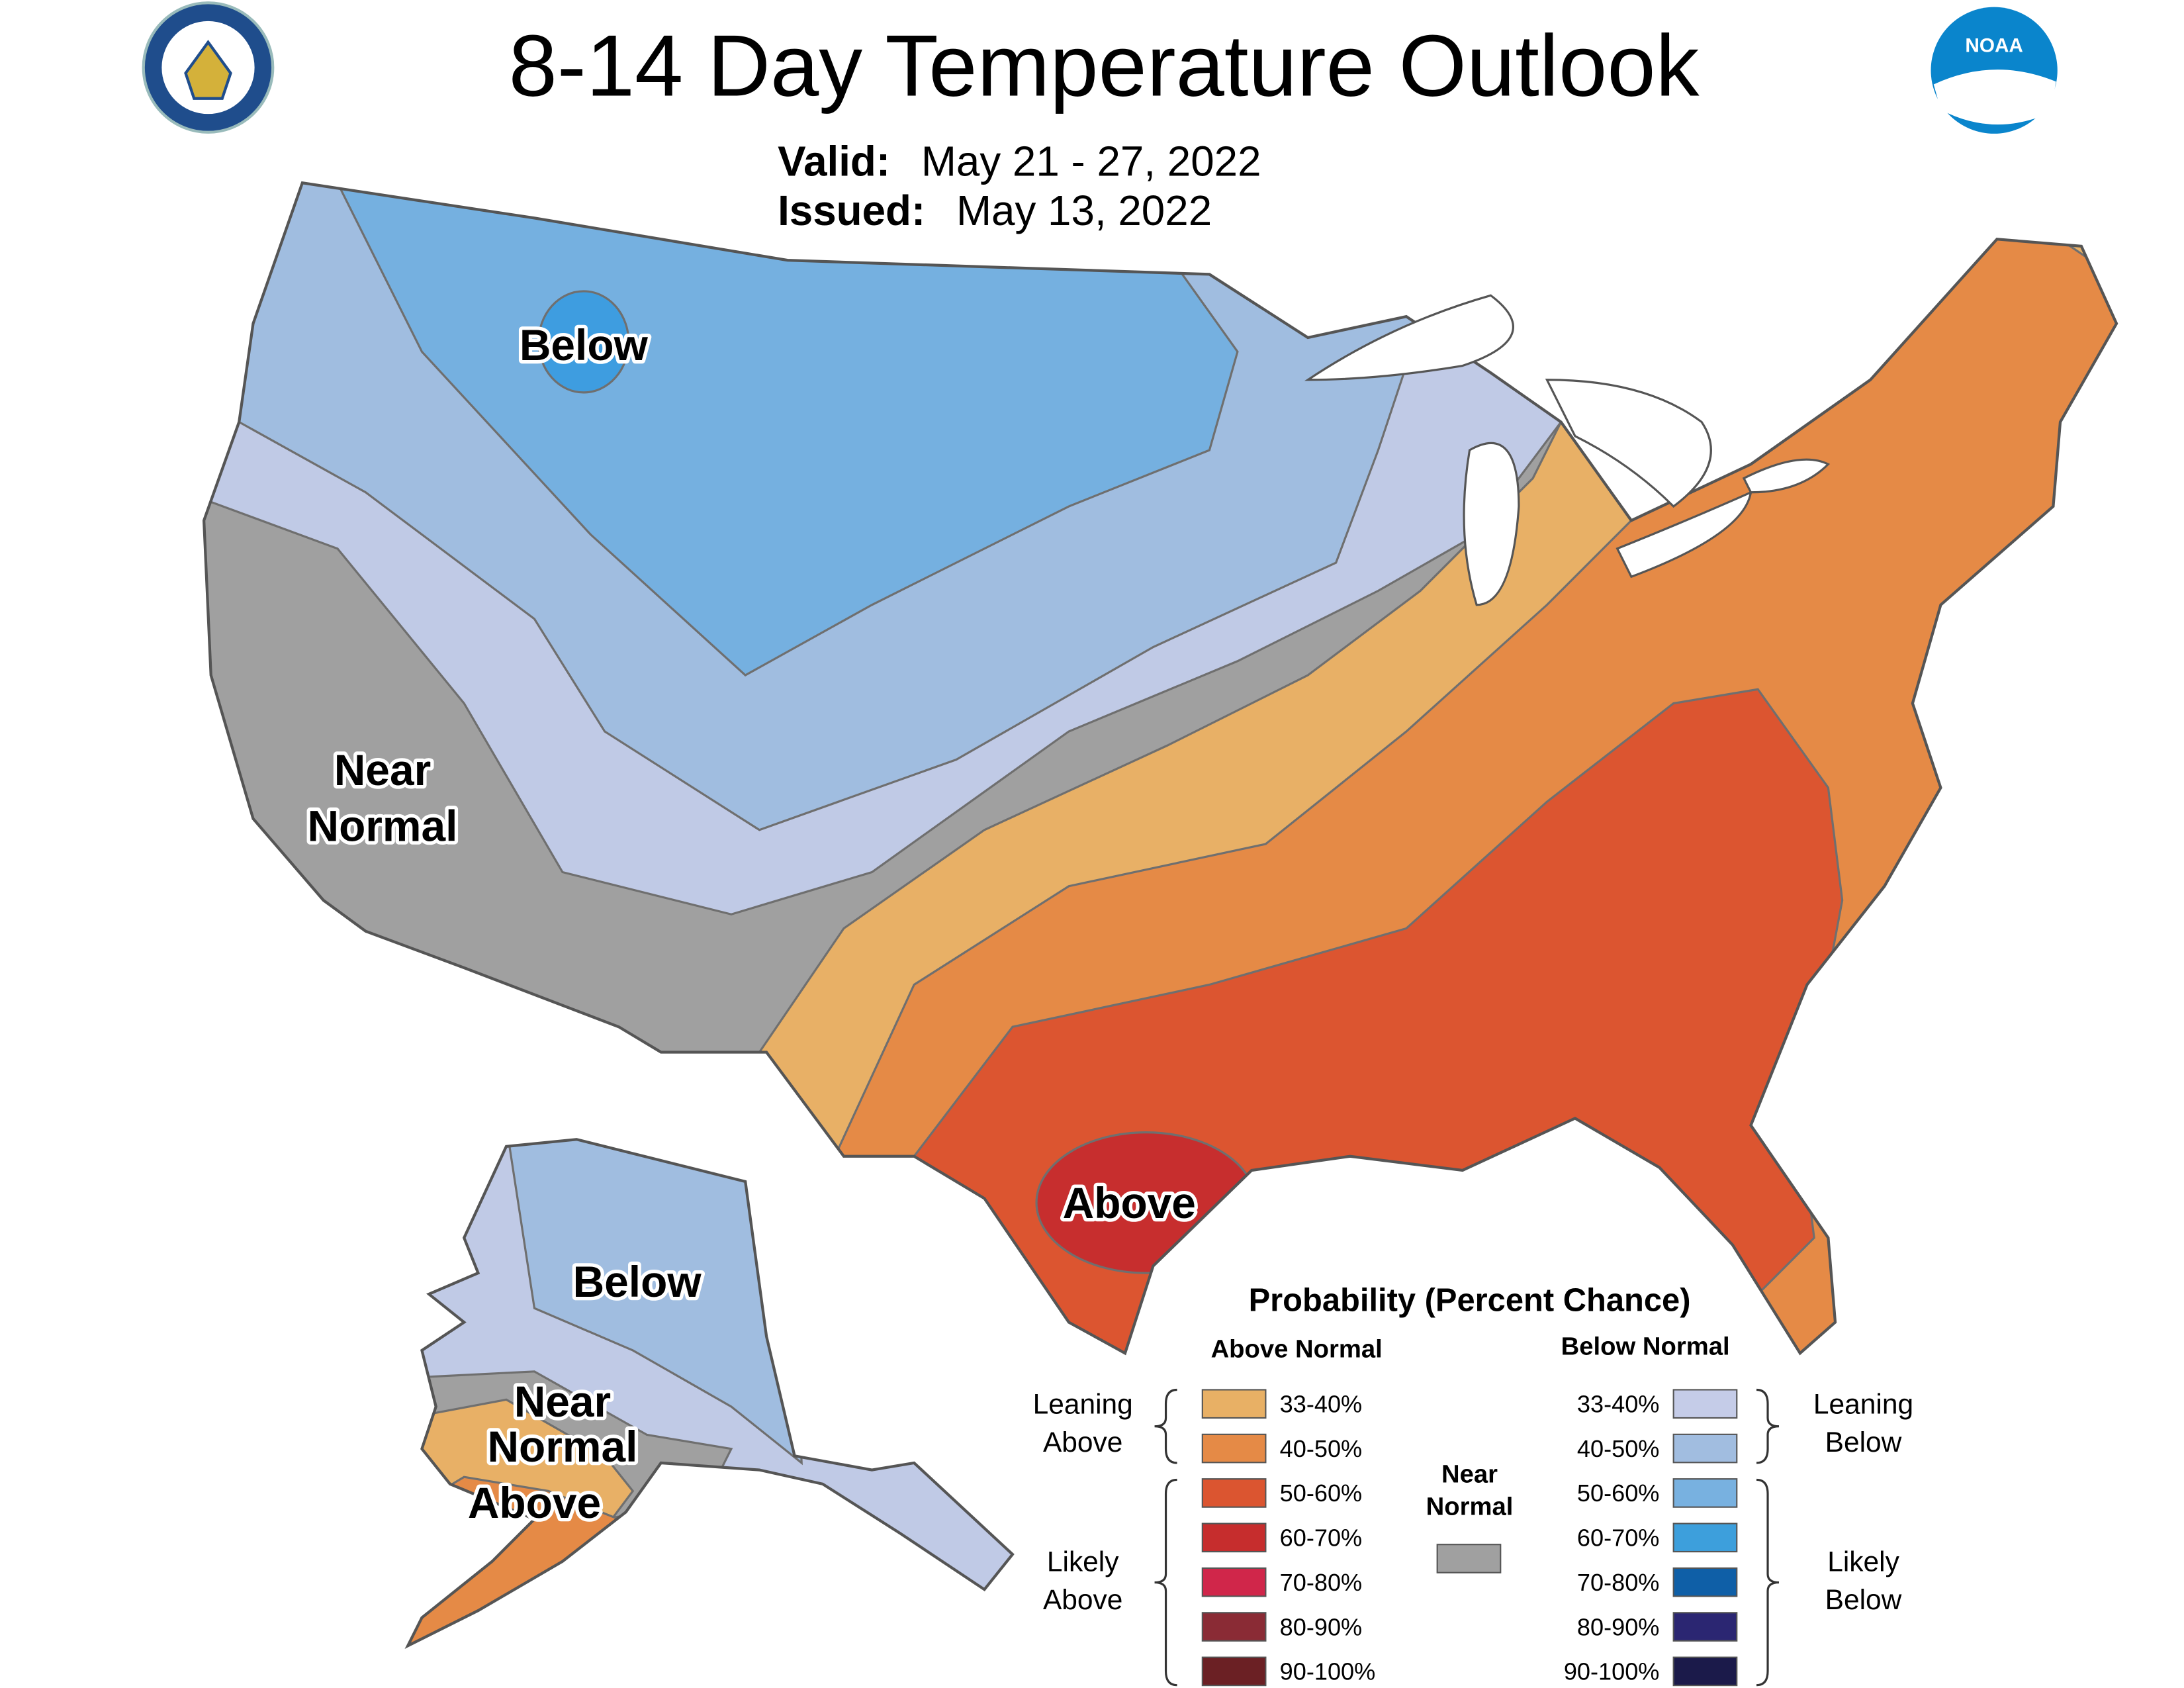 The height and width of the screenshot is (1688, 2184). Describe the element at coordinates (1994, 70) in the screenshot. I see `noaa-logo: NOAA` at that location.